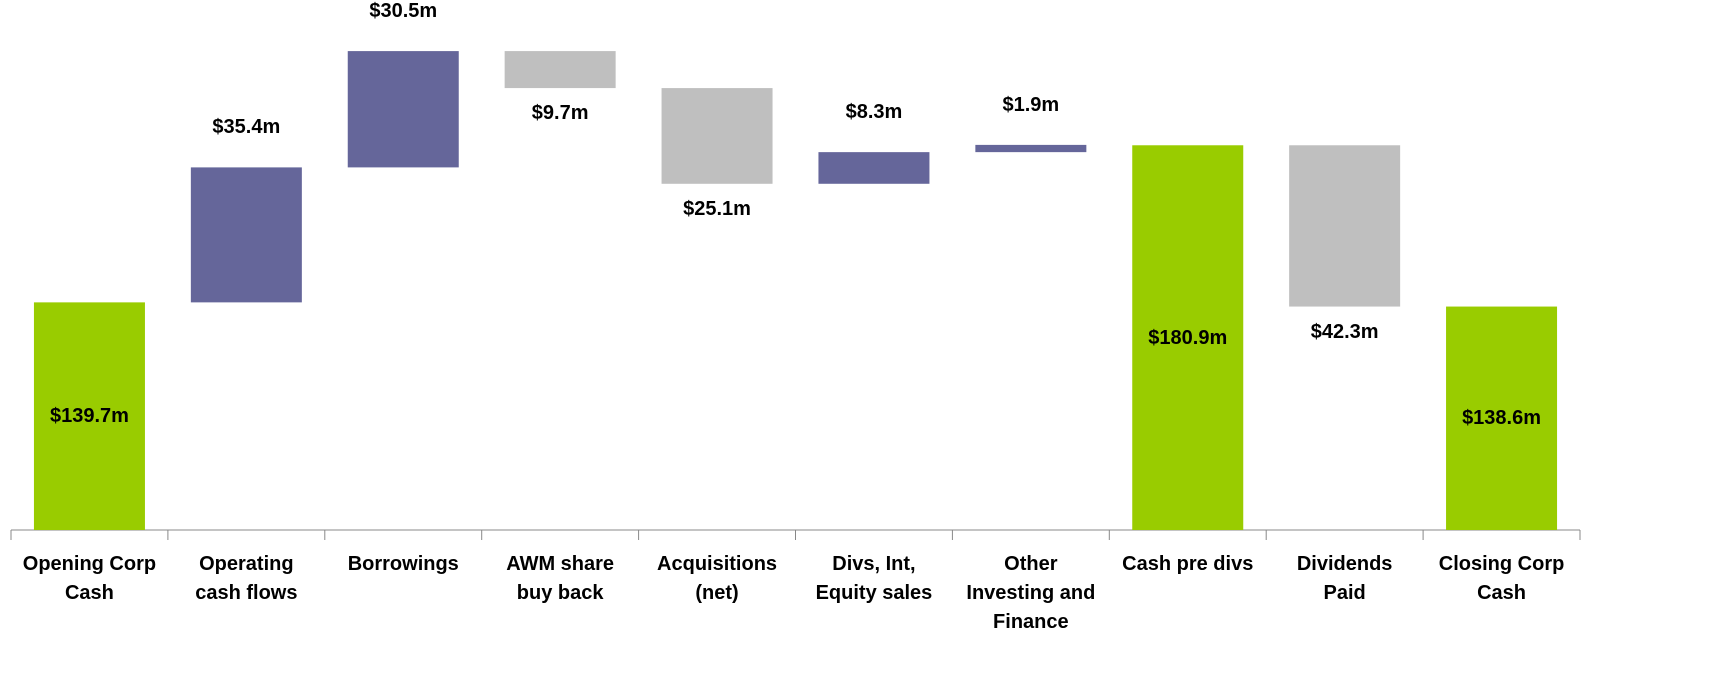 Image resolution: width=1731 pixels, height=695 pixels. I want to click on value-label: $9.7m, so click(560, 113).